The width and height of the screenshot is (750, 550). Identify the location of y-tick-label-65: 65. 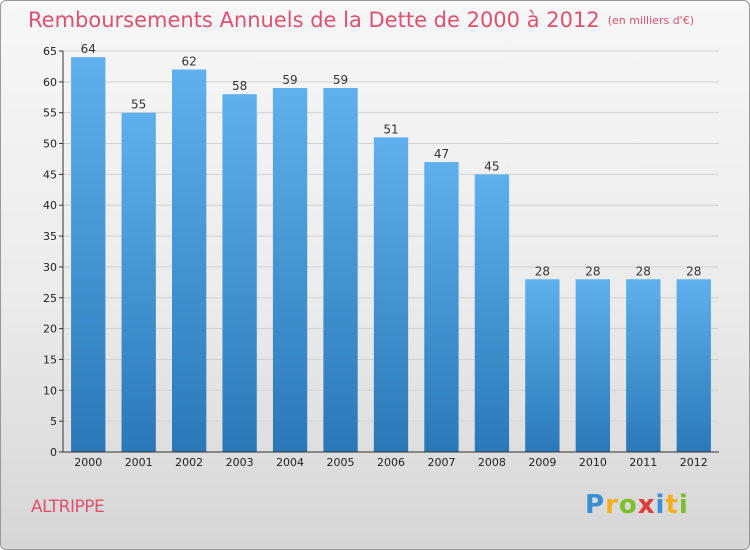
(50, 51).